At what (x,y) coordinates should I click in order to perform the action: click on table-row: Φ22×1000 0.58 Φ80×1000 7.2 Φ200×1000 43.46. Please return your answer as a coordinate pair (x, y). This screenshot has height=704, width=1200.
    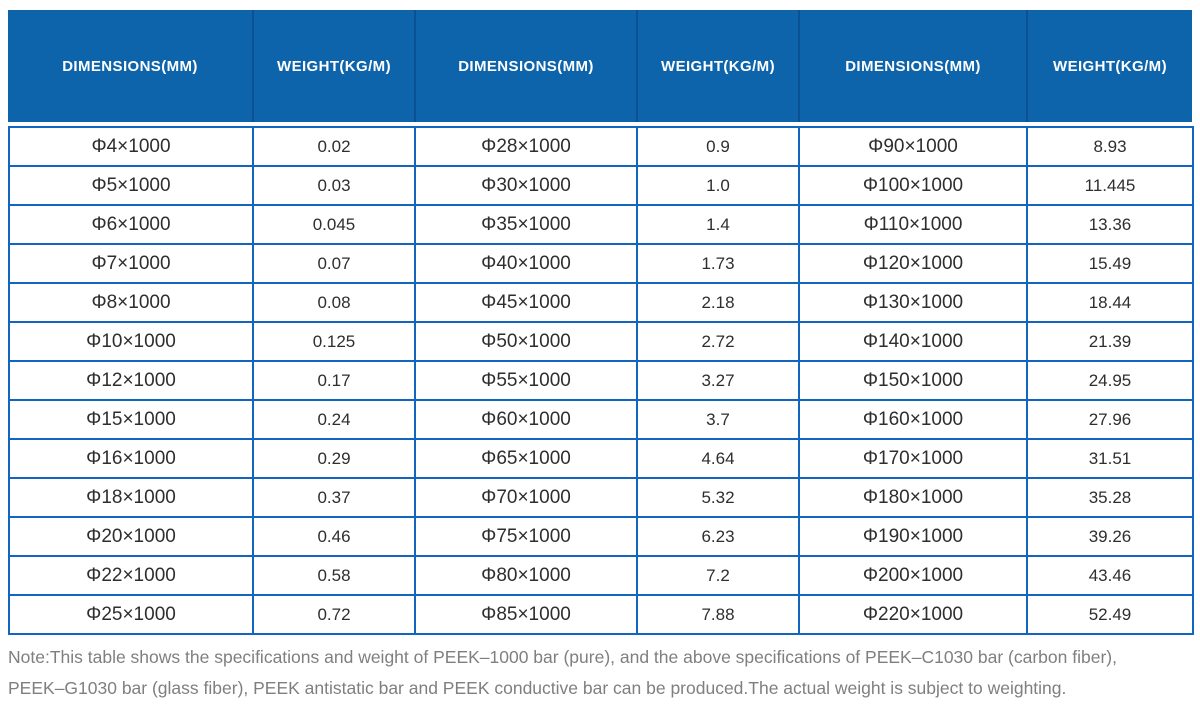
    Looking at the image, I should click on (601, 575).